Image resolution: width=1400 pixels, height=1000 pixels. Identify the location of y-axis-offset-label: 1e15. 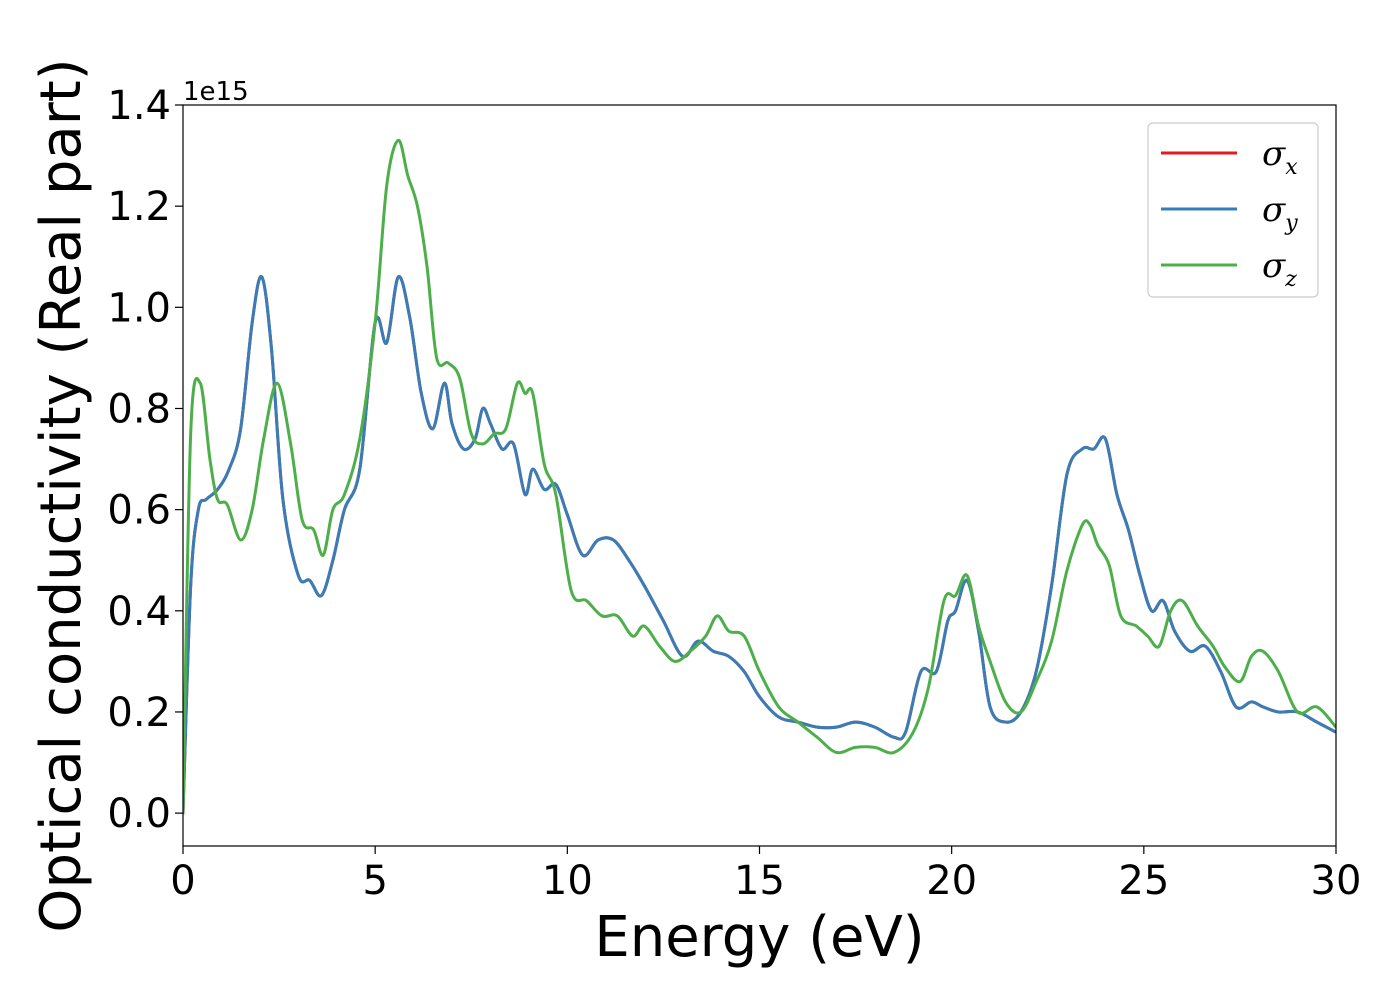
(216, 92).